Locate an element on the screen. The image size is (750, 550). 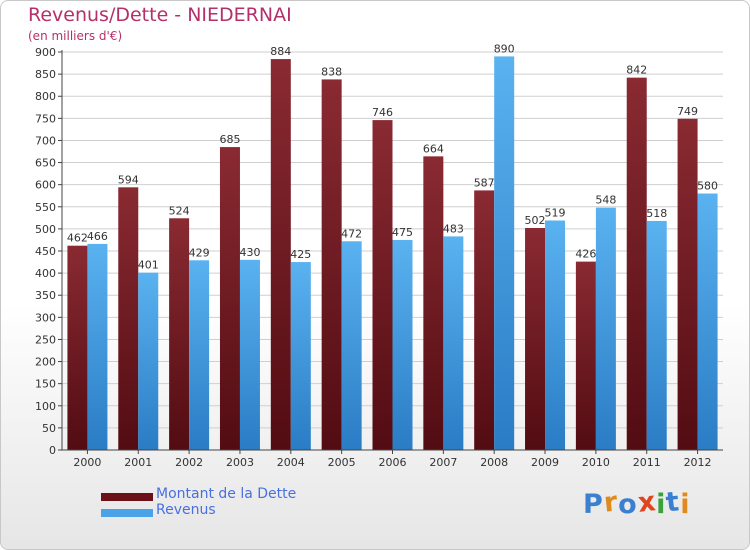
legend-label-dette: Montant de la Dette is located at coordinates (226, 494).